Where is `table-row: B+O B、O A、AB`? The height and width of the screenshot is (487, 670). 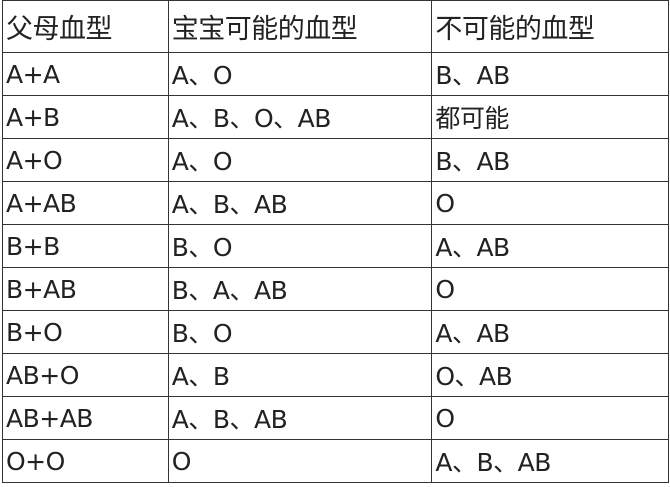 table-row: B+O B、O A、AB is located at coordinates (335, 332).